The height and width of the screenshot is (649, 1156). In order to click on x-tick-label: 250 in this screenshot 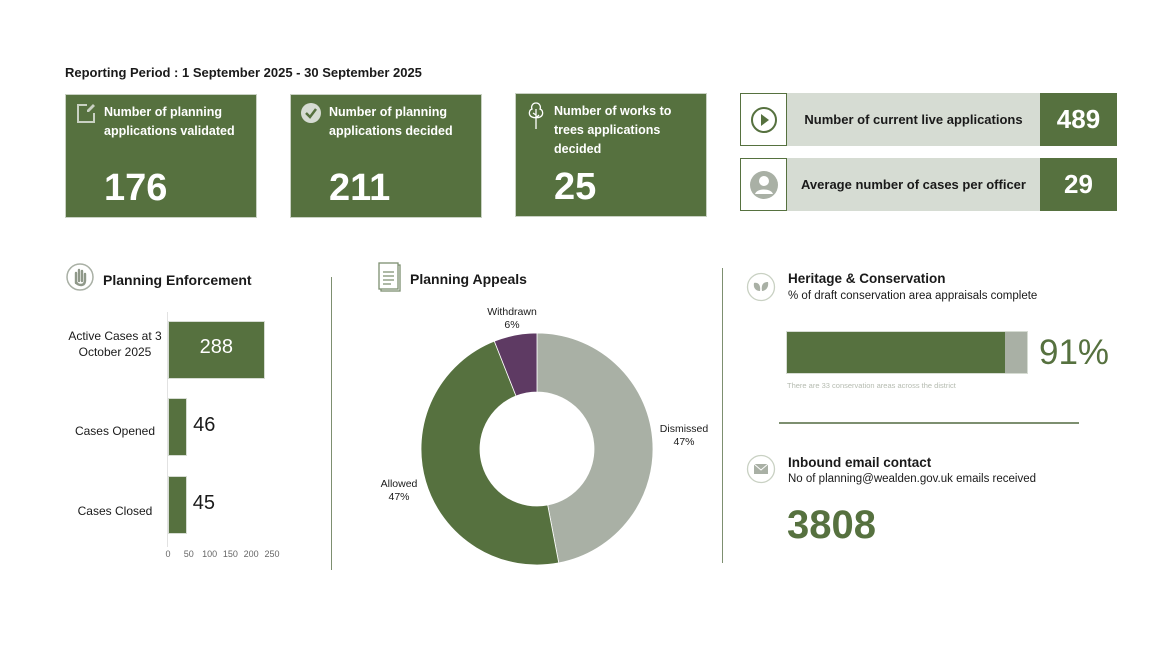, I will do `click(272, 554)`.